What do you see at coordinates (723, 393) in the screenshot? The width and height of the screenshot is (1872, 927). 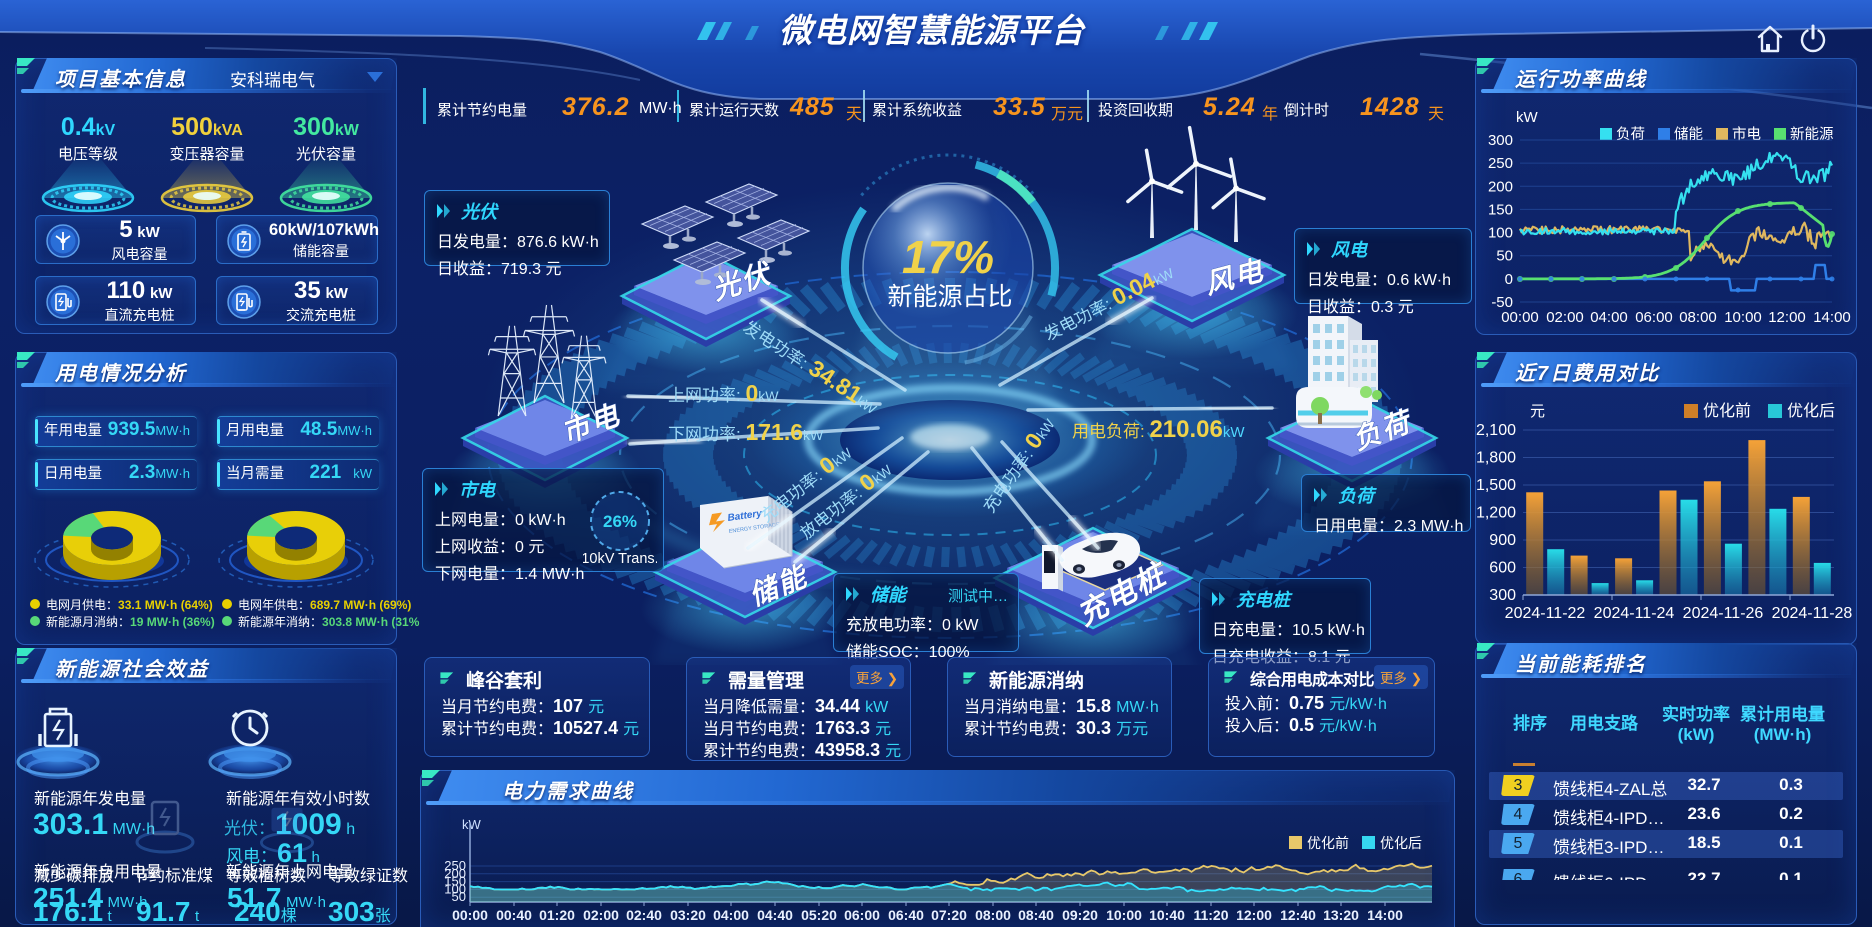 I see `svg-text: 上网功率: 0kW` at bounding box center [723, 393].